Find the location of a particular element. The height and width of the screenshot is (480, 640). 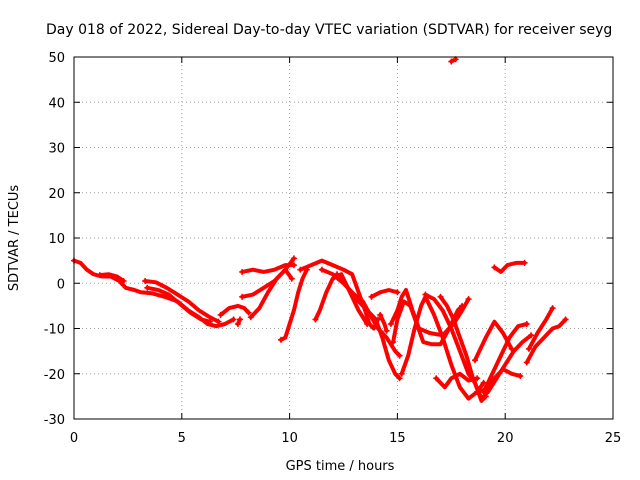

y-tick-label: -20 is located at coordinates (54, 375).